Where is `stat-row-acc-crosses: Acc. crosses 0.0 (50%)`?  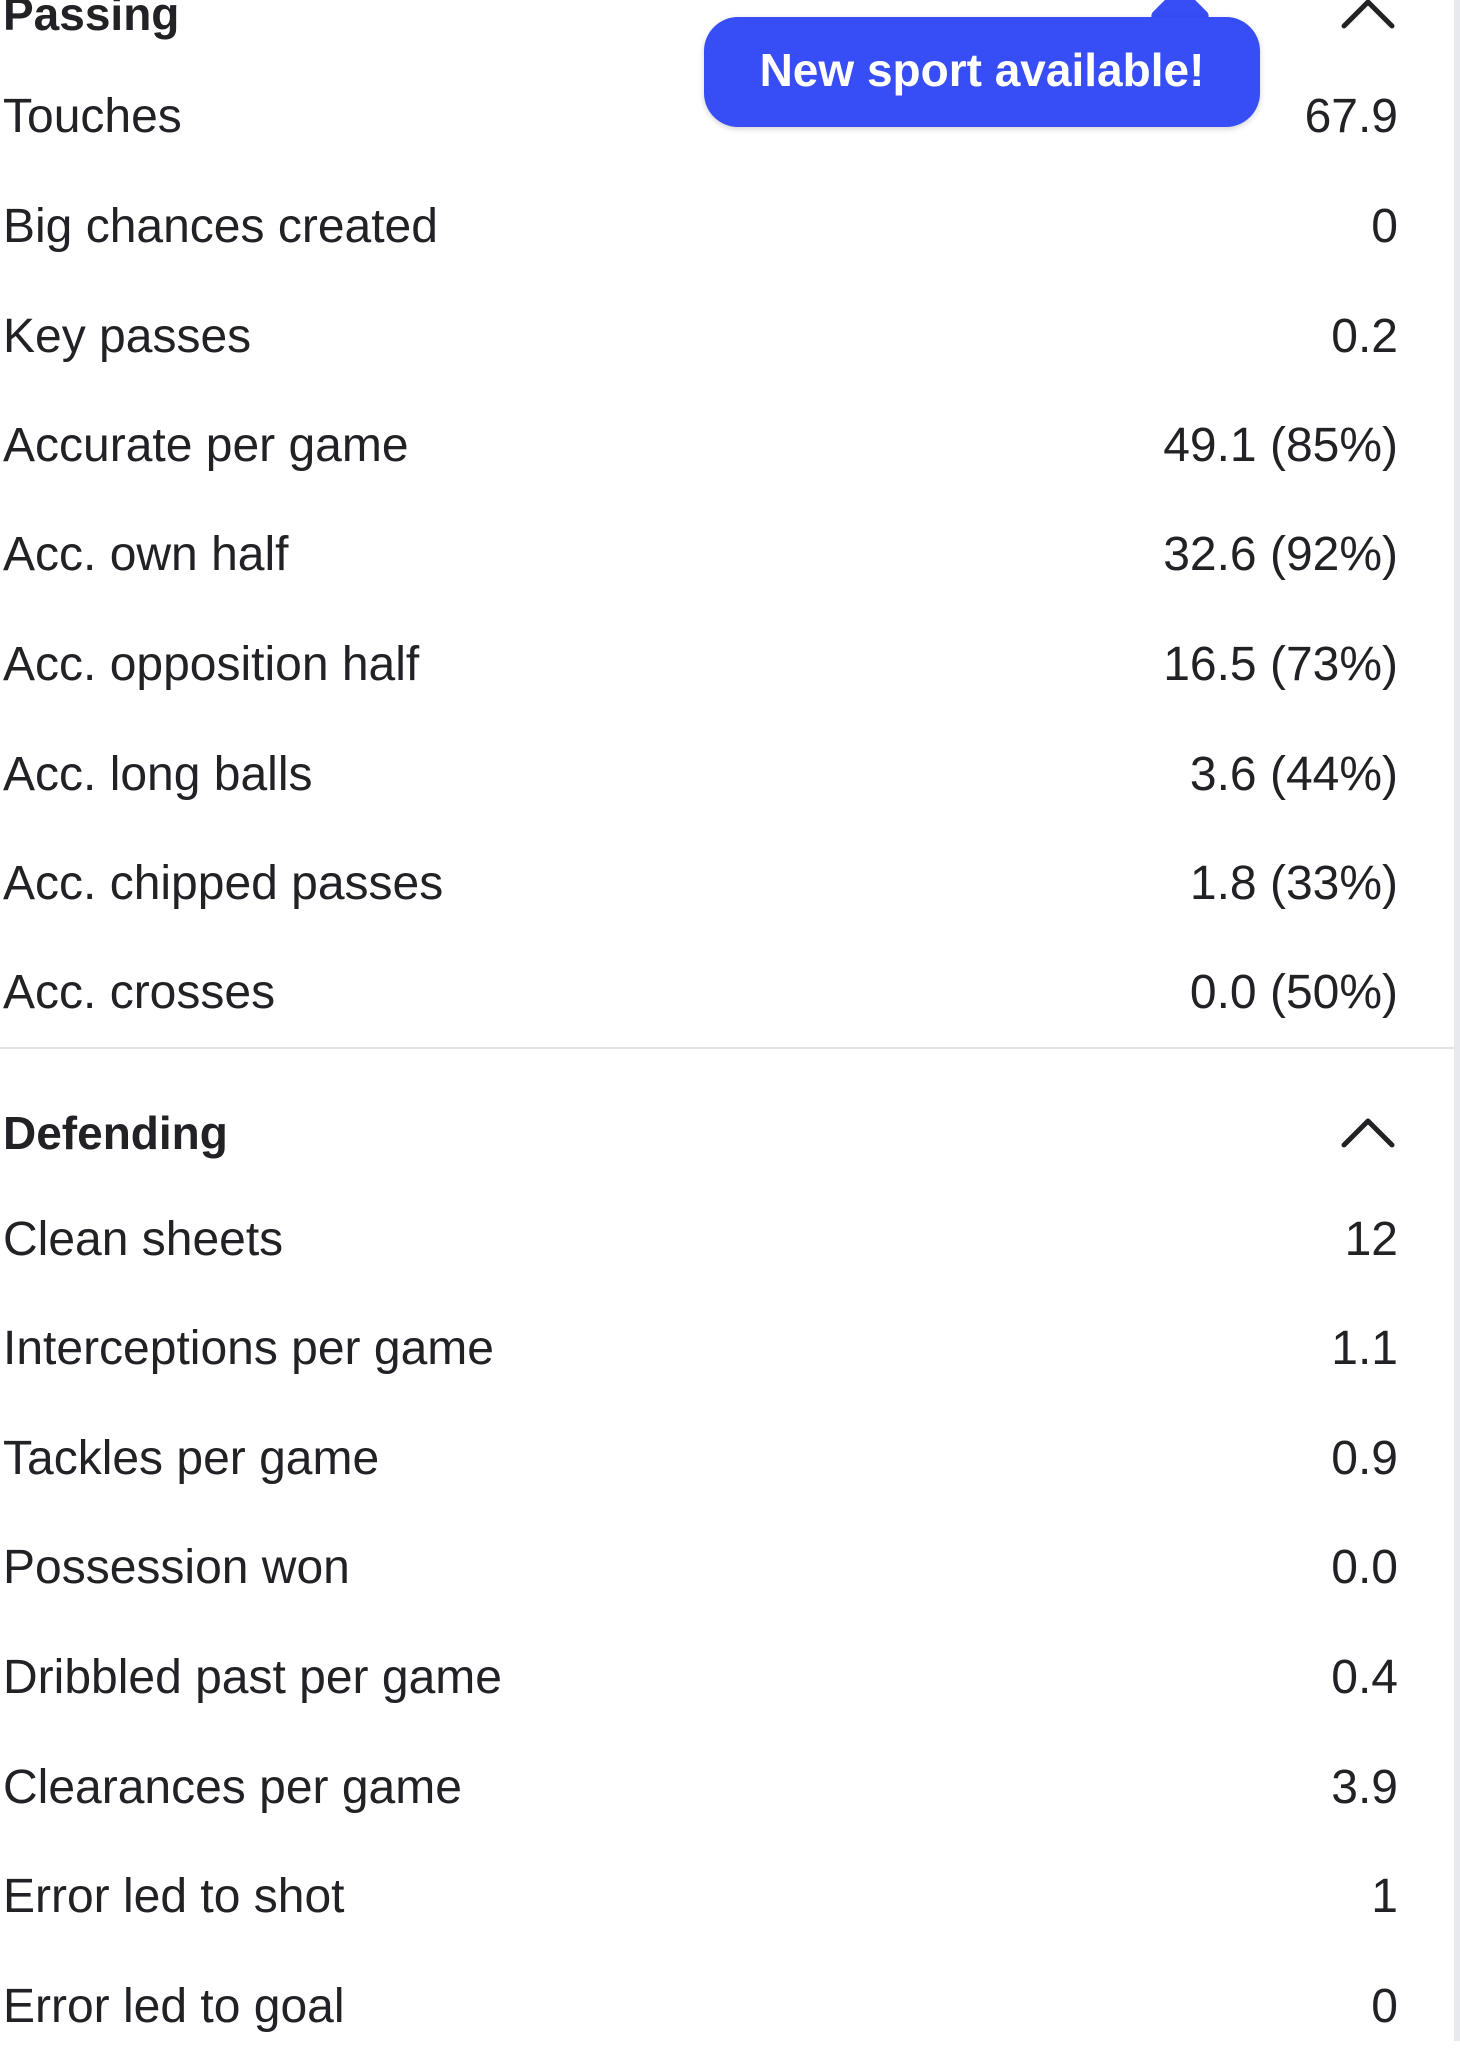
stat-row-acc-crosses: Acc. crosses 0.0 (50%) is located at coordinates (727, 993).